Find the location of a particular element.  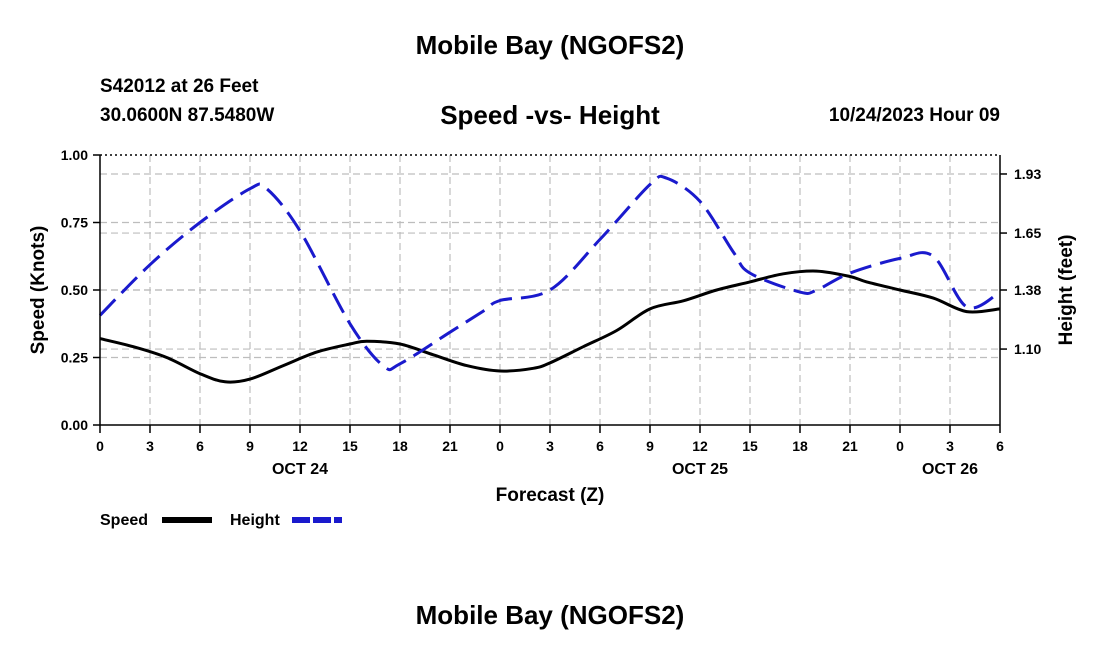

y-left-tick-label: 0.50 is located at coordinates (74, 290).